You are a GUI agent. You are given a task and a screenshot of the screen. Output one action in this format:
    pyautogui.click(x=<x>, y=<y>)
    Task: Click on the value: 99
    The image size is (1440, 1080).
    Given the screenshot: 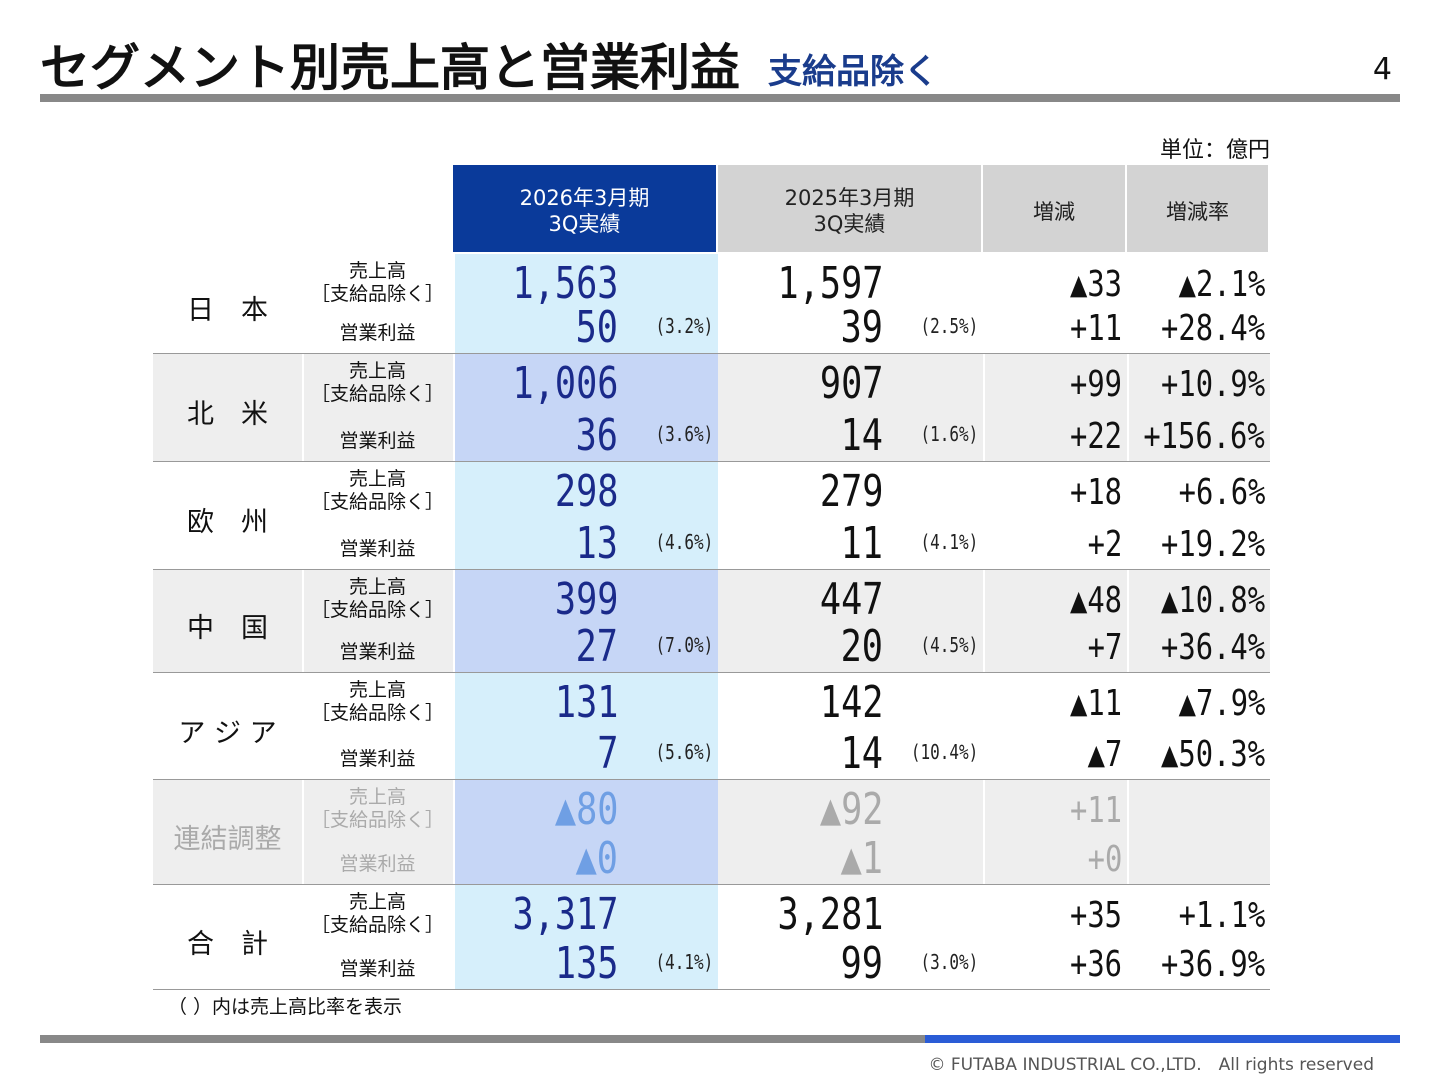 What is the action you would take?
    pyautogui.click(x=861, y=963)
    